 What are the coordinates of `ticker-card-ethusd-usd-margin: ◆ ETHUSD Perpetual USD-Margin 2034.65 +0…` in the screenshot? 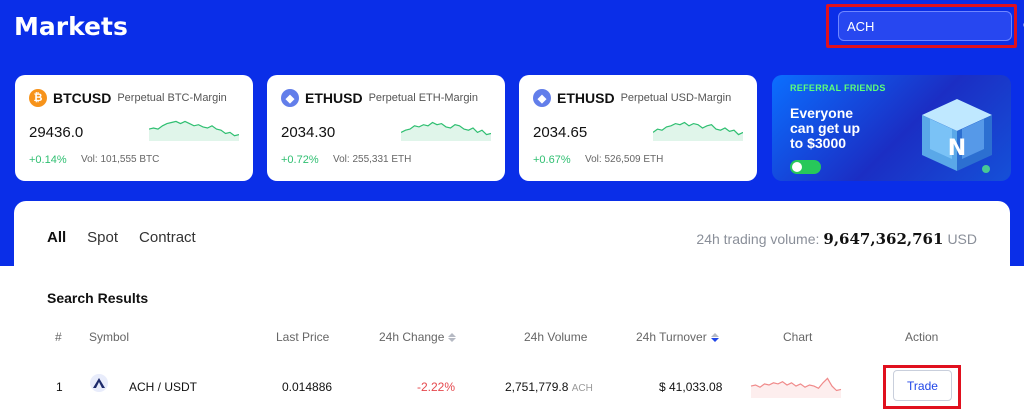 It's located at (638, 128).